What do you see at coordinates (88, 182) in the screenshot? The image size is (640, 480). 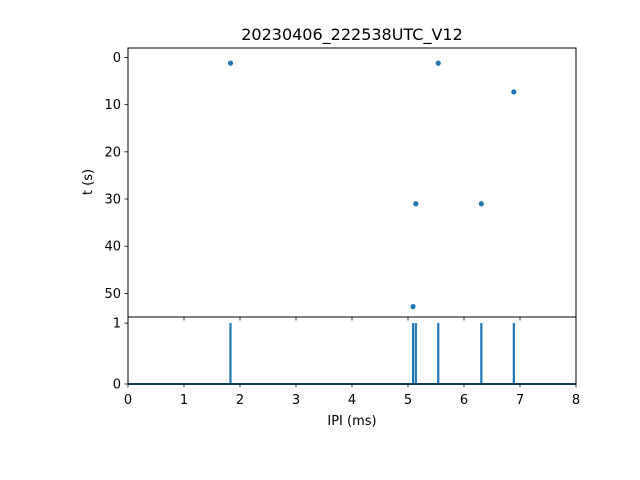 I see `scatter-y-axis-label: t (s)` at bounding box center [88, 182].